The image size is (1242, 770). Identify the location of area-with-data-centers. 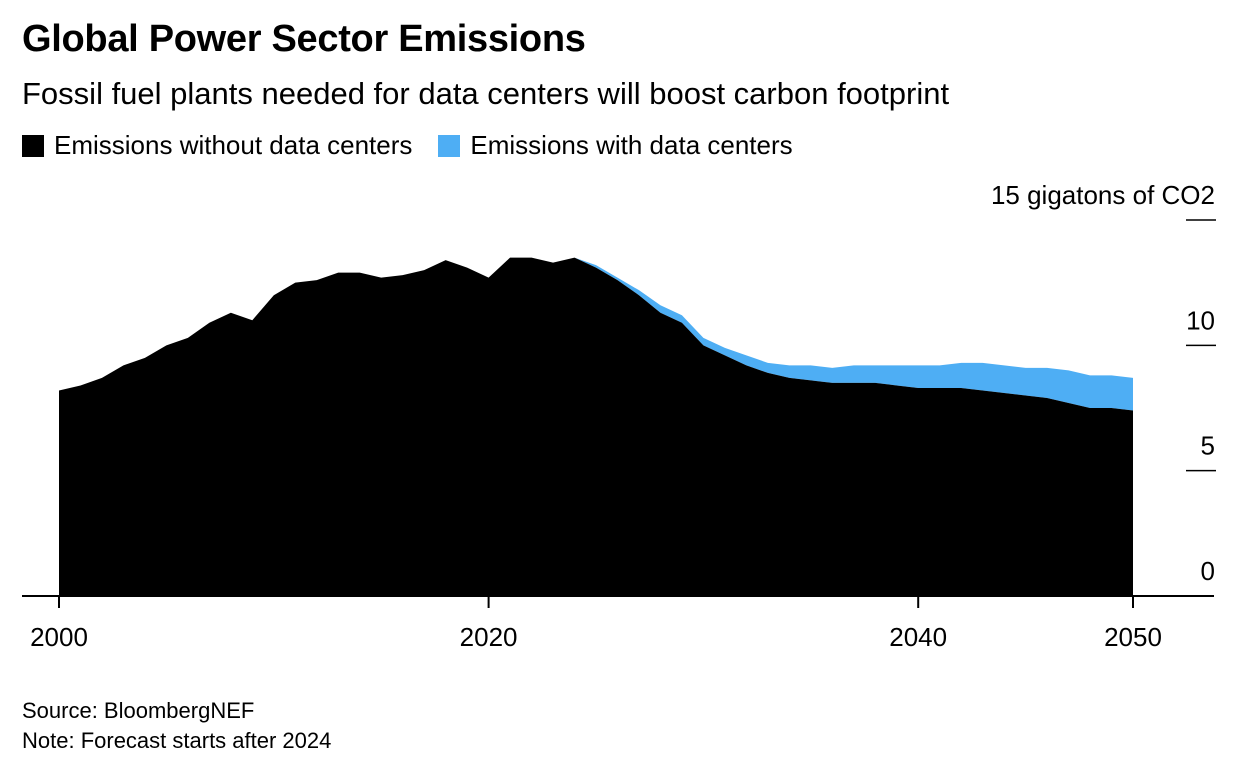
(853, 334).